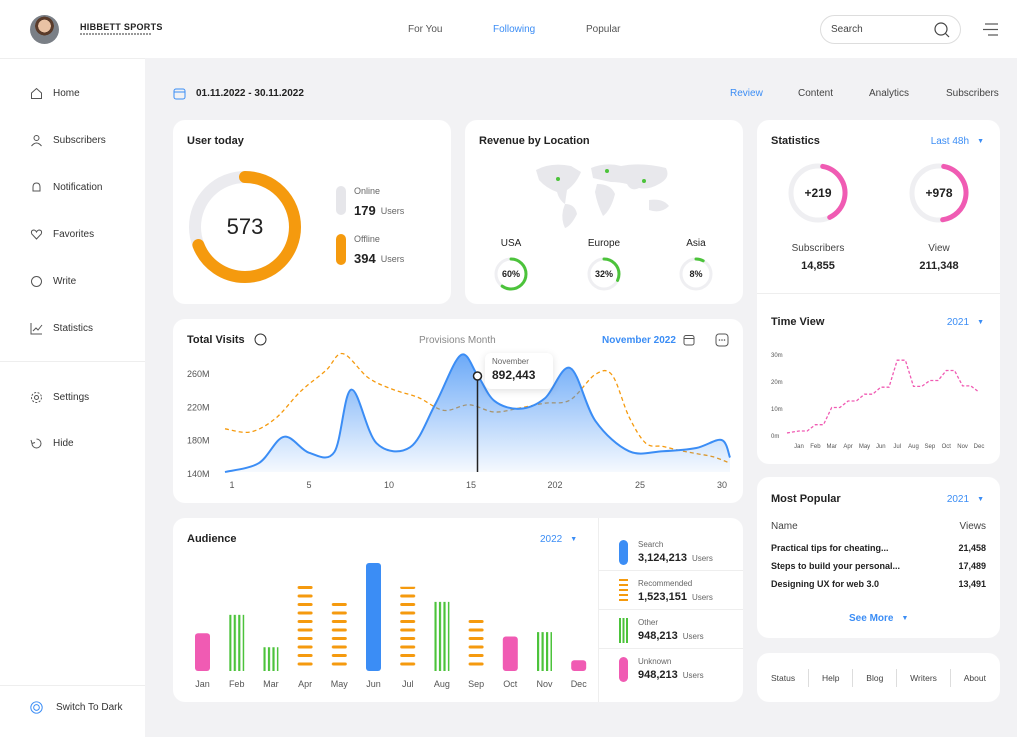 Image resolution: width=1017 pixels, height=737 pixels. Describe the element at coordinates (639, 340) in the screenshot. I see `visits-period: November 2022` at that location.